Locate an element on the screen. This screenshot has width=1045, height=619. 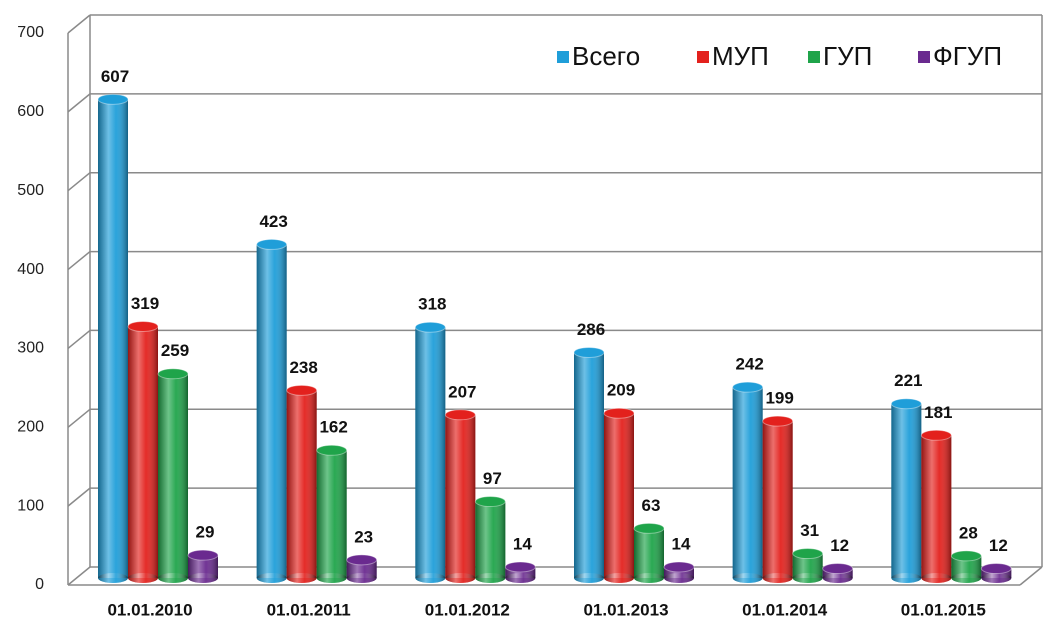
data-label: 199 is located at coordinates (779, 398).